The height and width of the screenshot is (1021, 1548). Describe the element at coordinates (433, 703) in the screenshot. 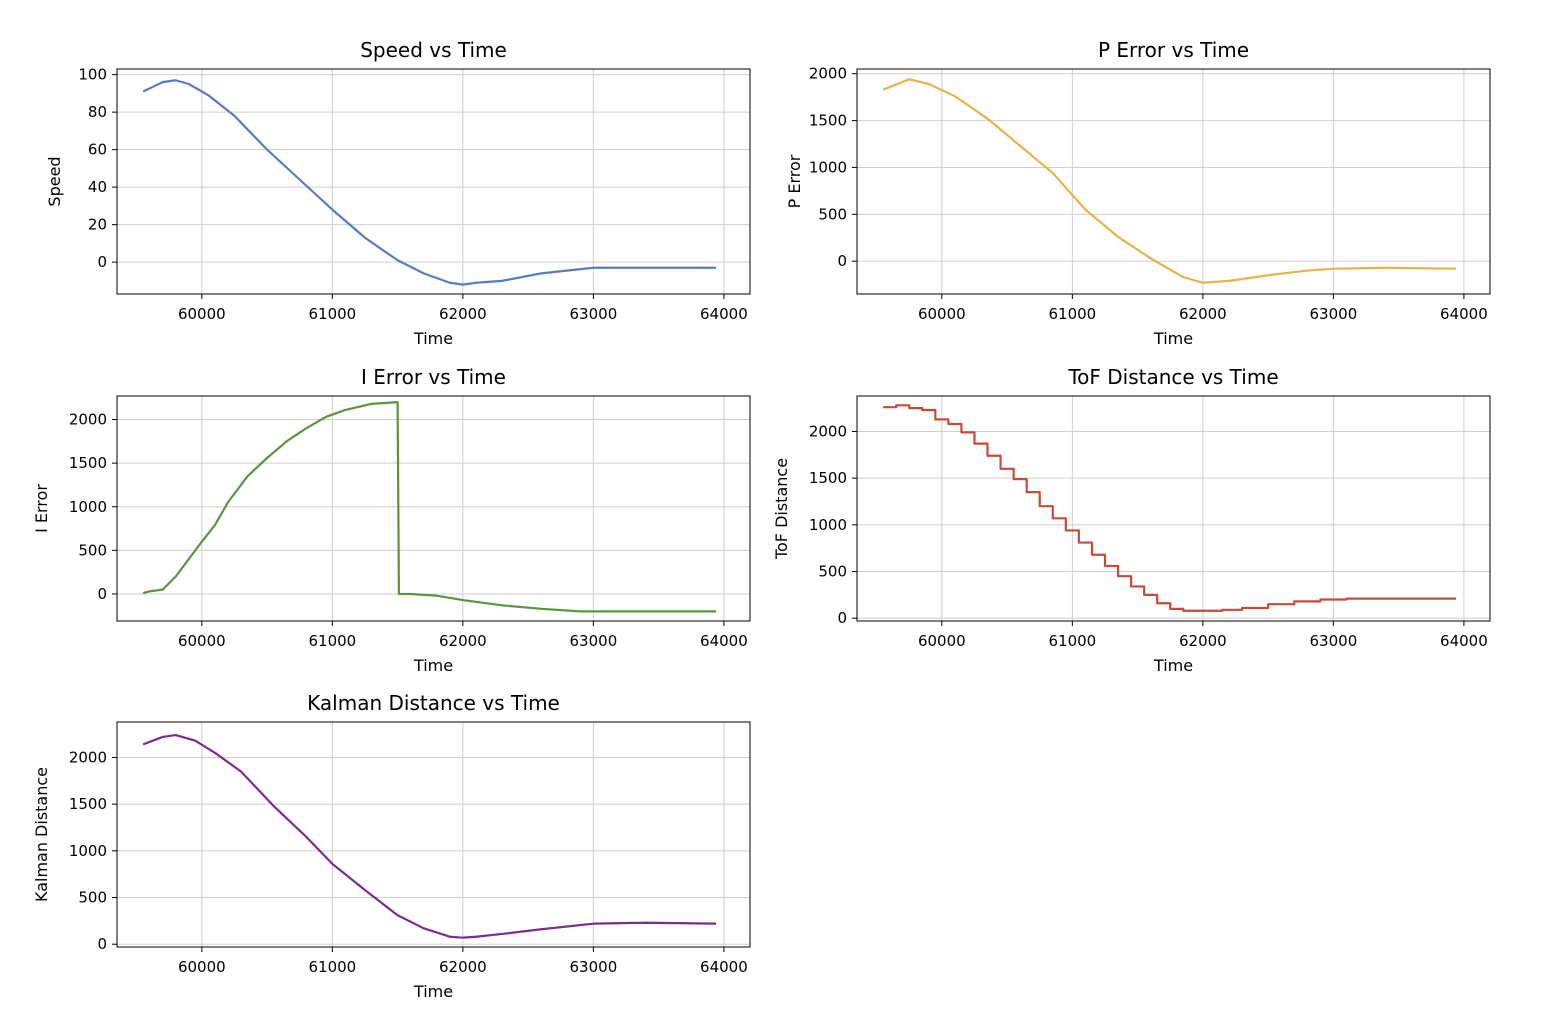

I see `chart-title: Kalman Distance vs Time` at that location.